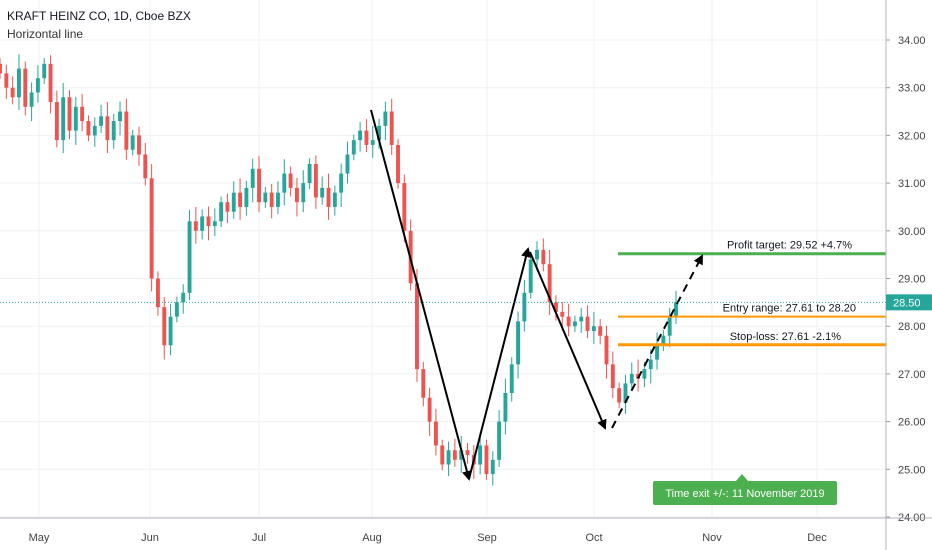 Image resolution: width=932 pixels, height=550 pixels. I want to click on last-price-label: 28.50, so click(907, 303).